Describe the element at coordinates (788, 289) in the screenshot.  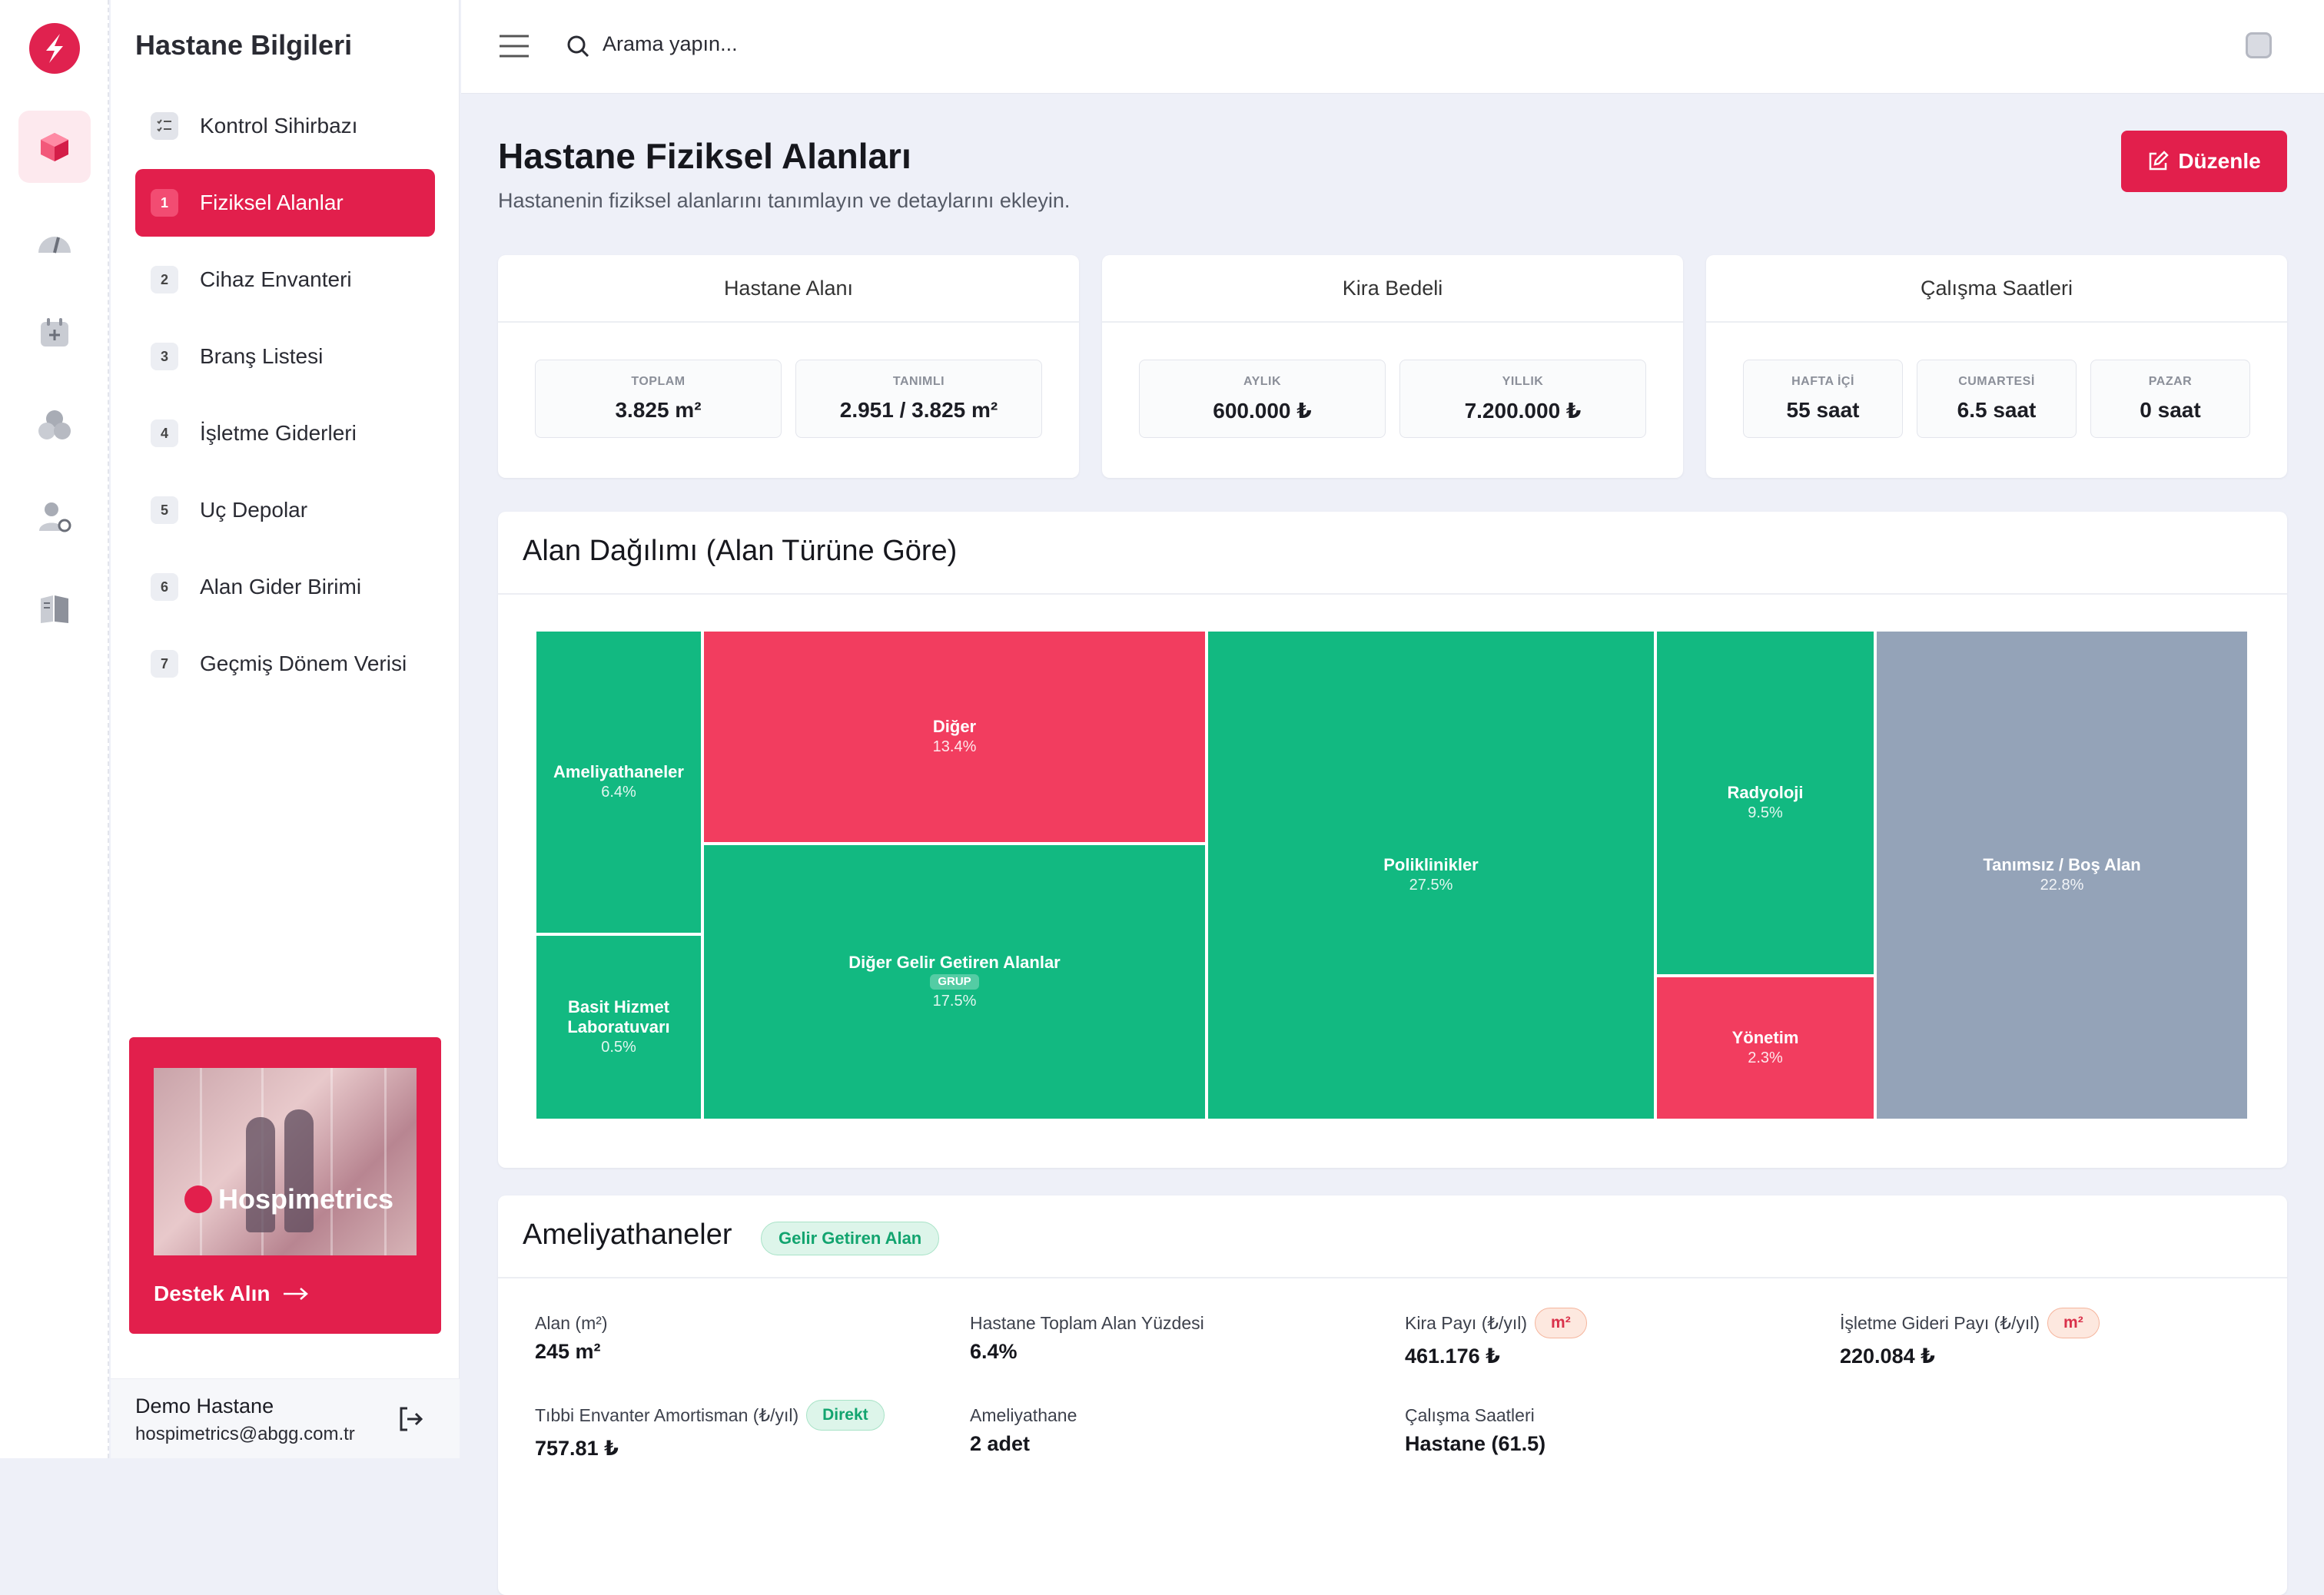
I see `card-title: Hastane Alanı` at that location.